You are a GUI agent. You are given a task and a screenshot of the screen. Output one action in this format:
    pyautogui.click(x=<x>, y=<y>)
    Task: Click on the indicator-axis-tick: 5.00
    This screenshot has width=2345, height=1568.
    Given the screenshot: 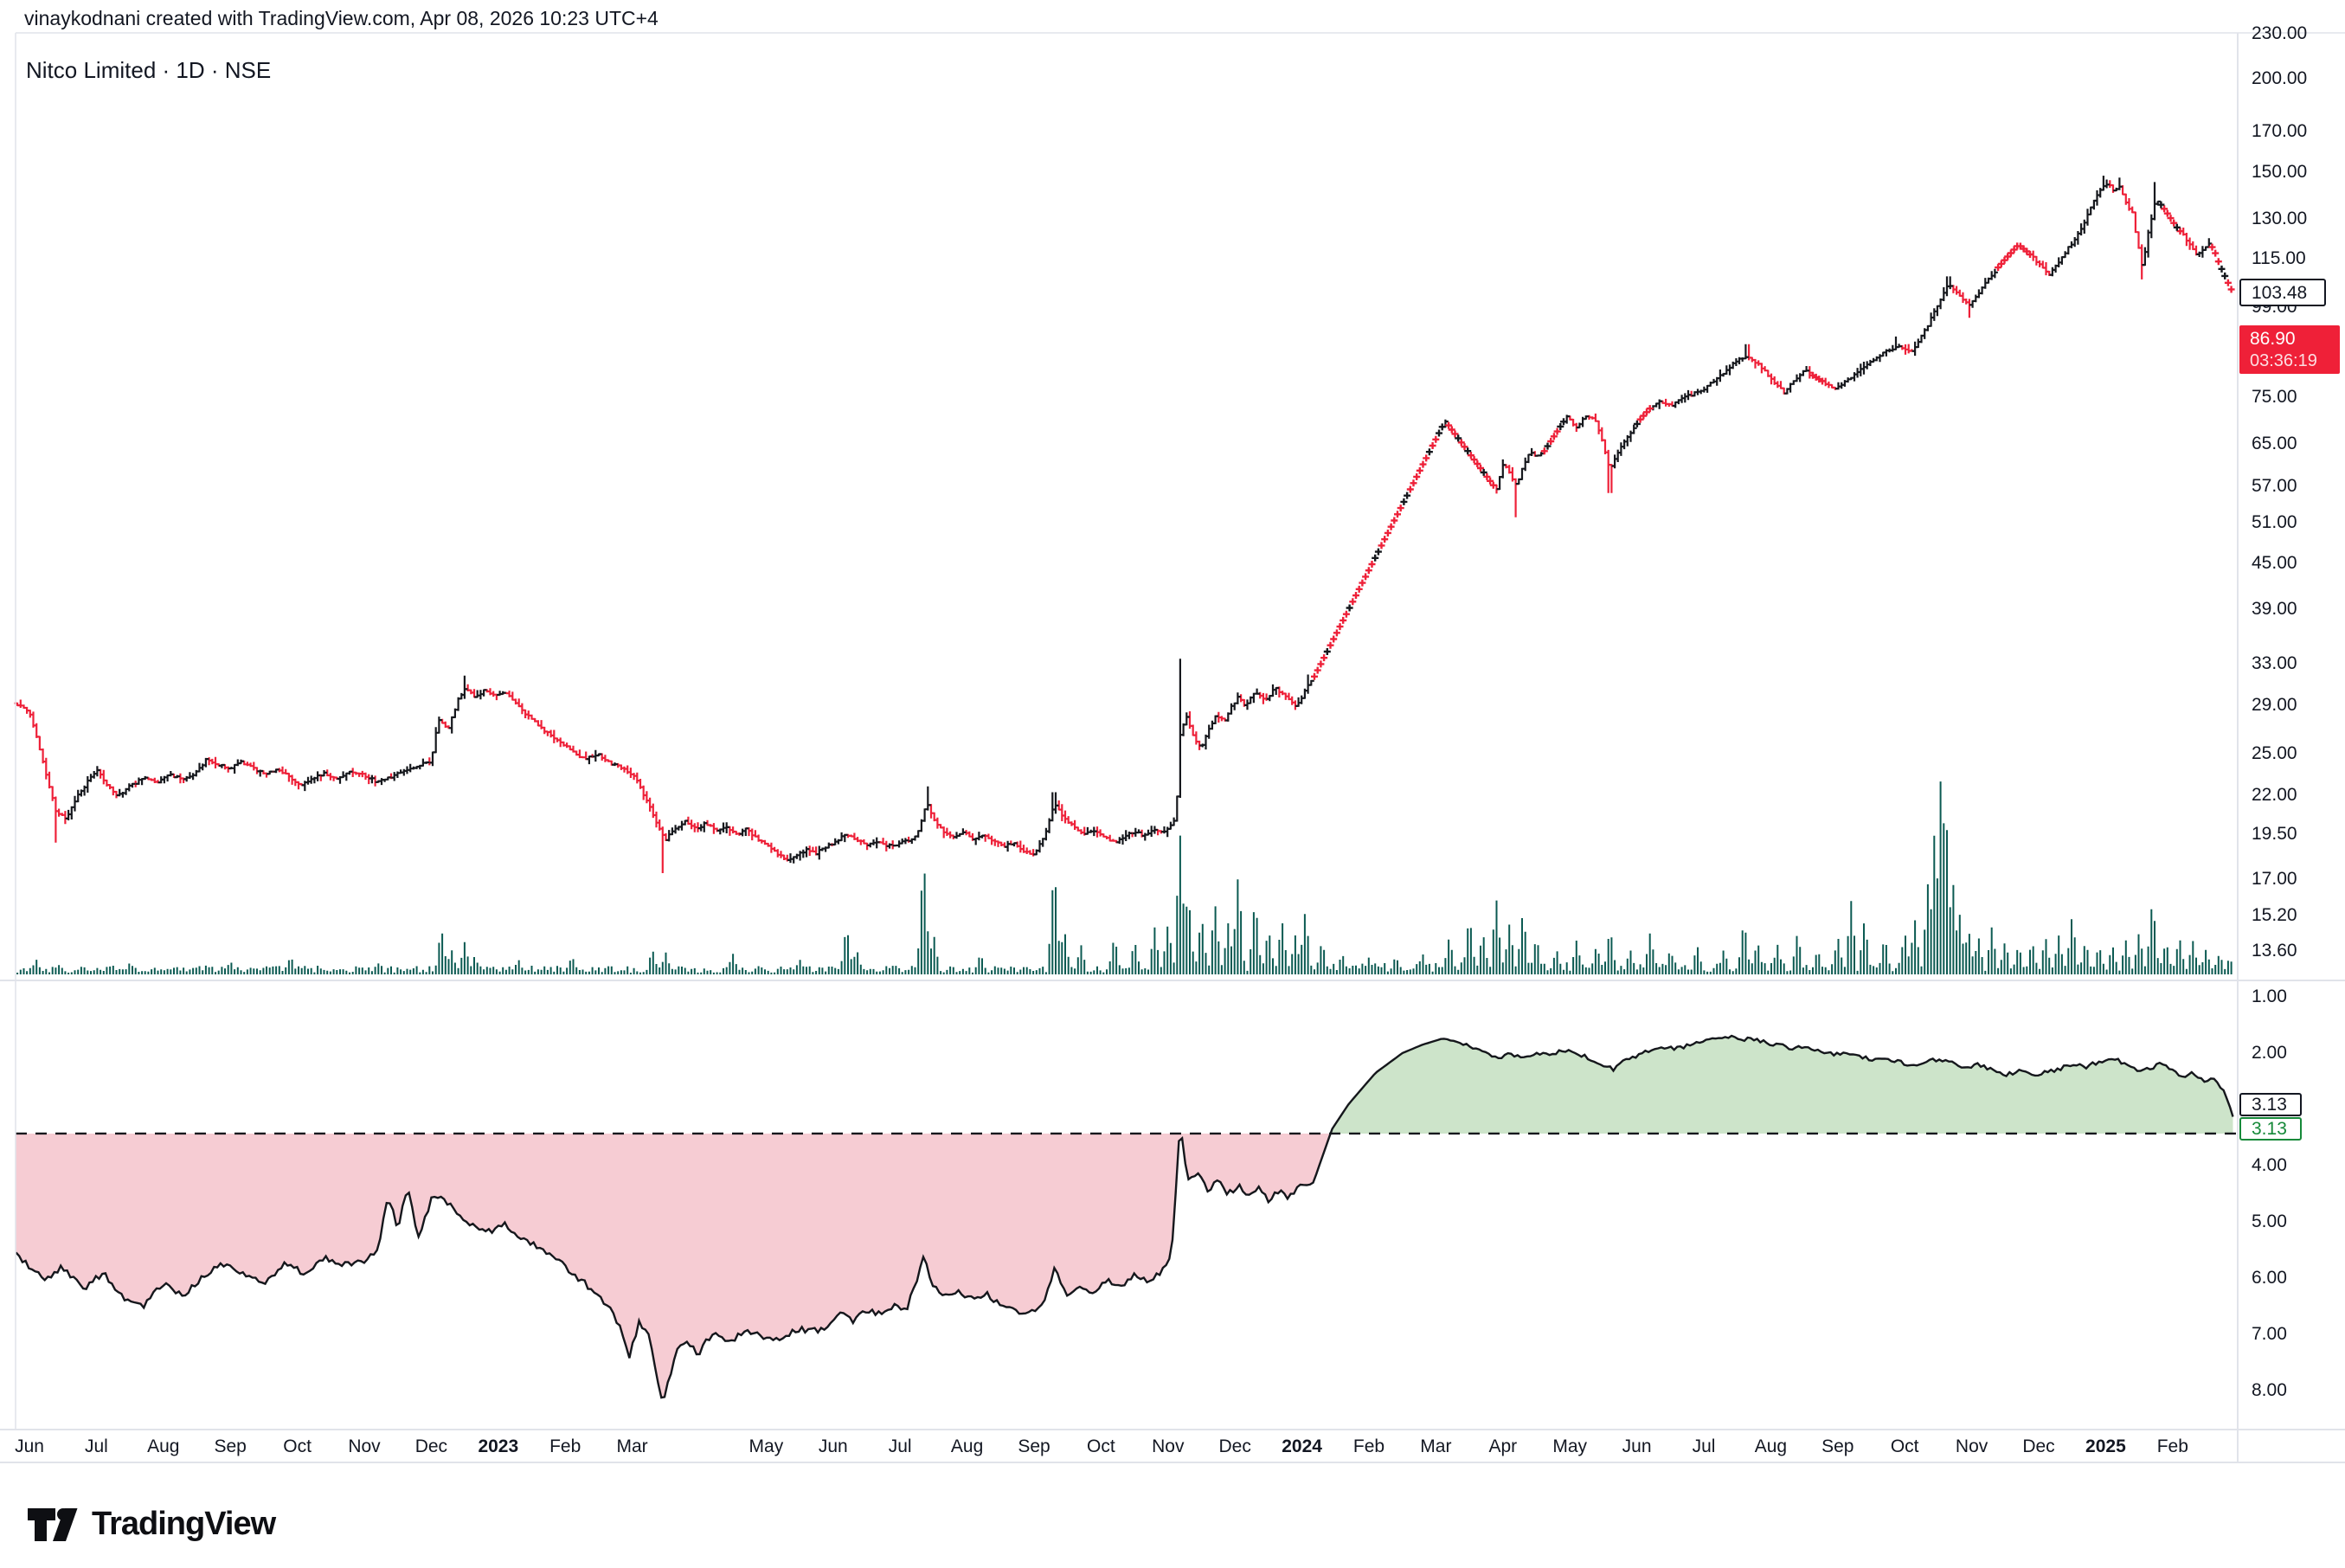 What is the action you would take?
    pyautogui.click(x=2270, y=1221)
    